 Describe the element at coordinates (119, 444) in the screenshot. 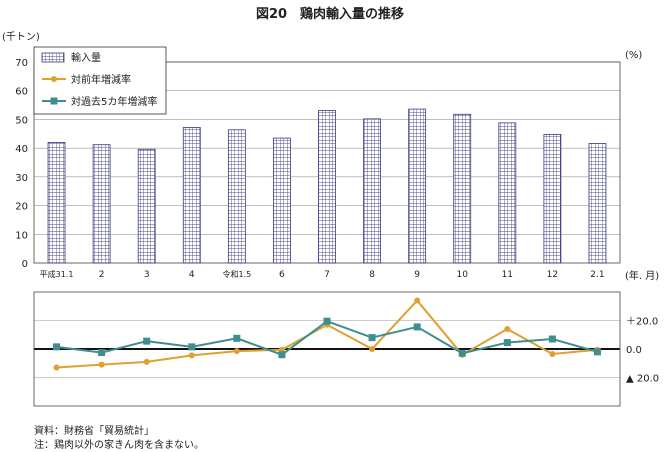

I see `footnote: 注：鶏肉以外の家きん肉を含まない。` at that location.